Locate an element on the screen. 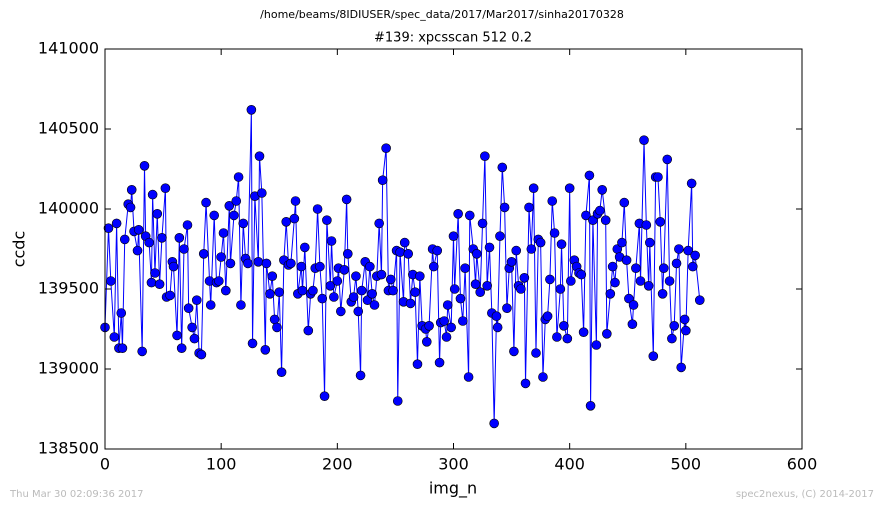  x-tick-label: 600 is located at coordinates (802, 464).